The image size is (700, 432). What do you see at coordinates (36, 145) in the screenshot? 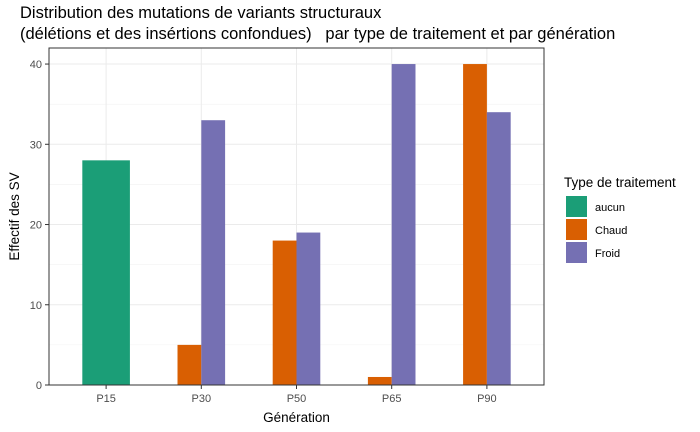
I see `y-tick-label: 30` at bounding box center [36, 145].